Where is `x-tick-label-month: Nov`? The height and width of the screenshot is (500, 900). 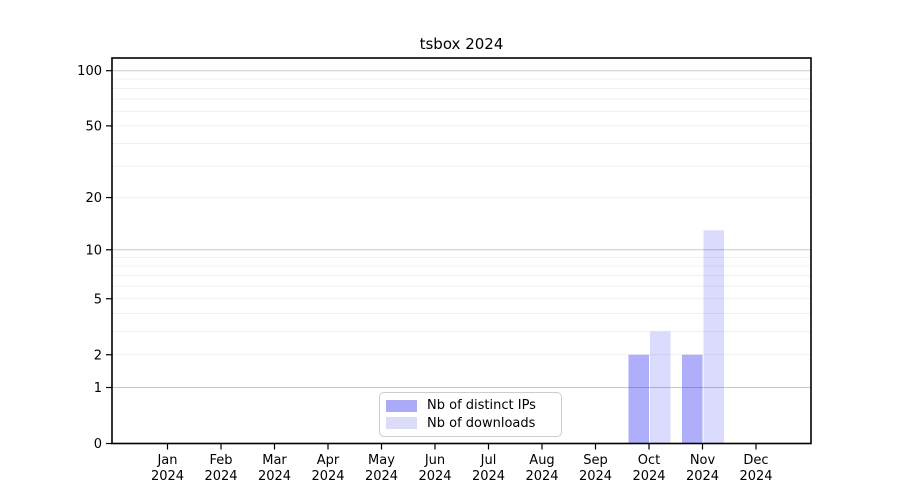 x-tick-label-month: Nov is located at coordinates (703, 460).